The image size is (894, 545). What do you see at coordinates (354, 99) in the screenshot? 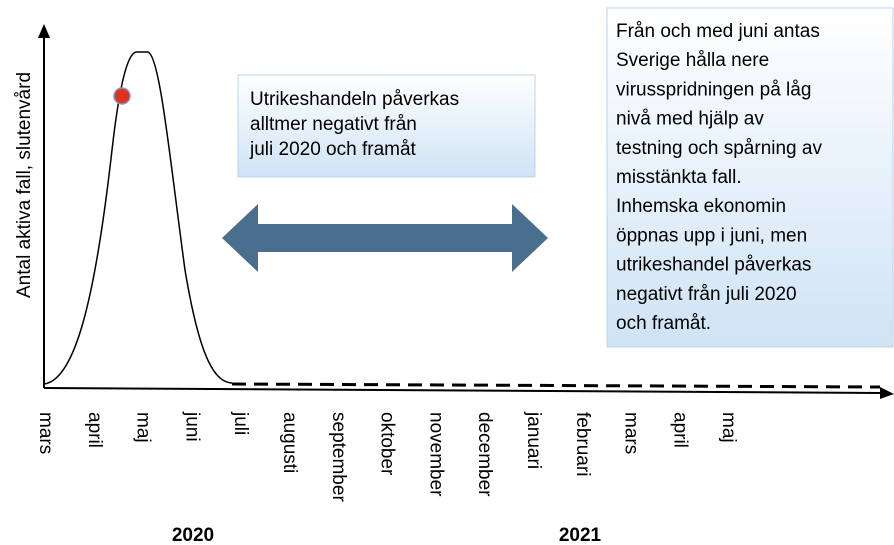
I see `box-text: Utrikeshandeln påverkas` at bounding box center [354, 99].